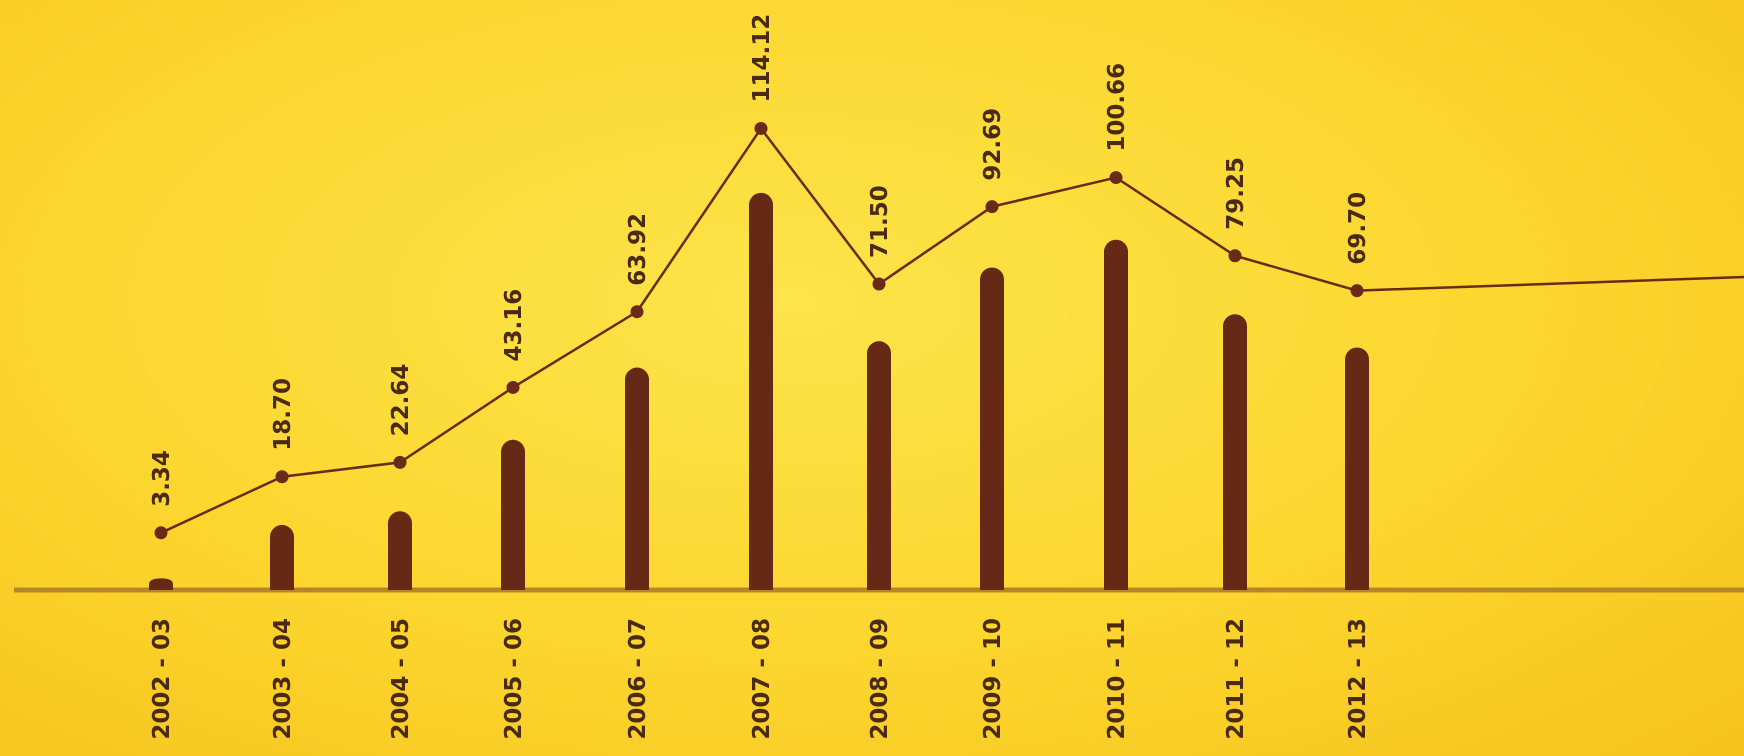 Image resolution: width=1744 pixels, height=756 pixels. What do you see at coordinates (1236, 193) in the screenshot?
I see `value-label-2011-12: 79.25` at bounding box center [1236, 193].